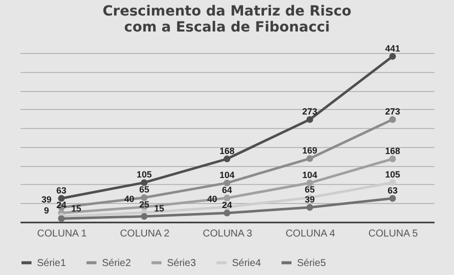 This screenshot has height=275, width=454. What do you see at coordinates (393, 234) in the screenshot?
I see `x-tick-label: COLUNA 5` at bounding box center [393, 234].